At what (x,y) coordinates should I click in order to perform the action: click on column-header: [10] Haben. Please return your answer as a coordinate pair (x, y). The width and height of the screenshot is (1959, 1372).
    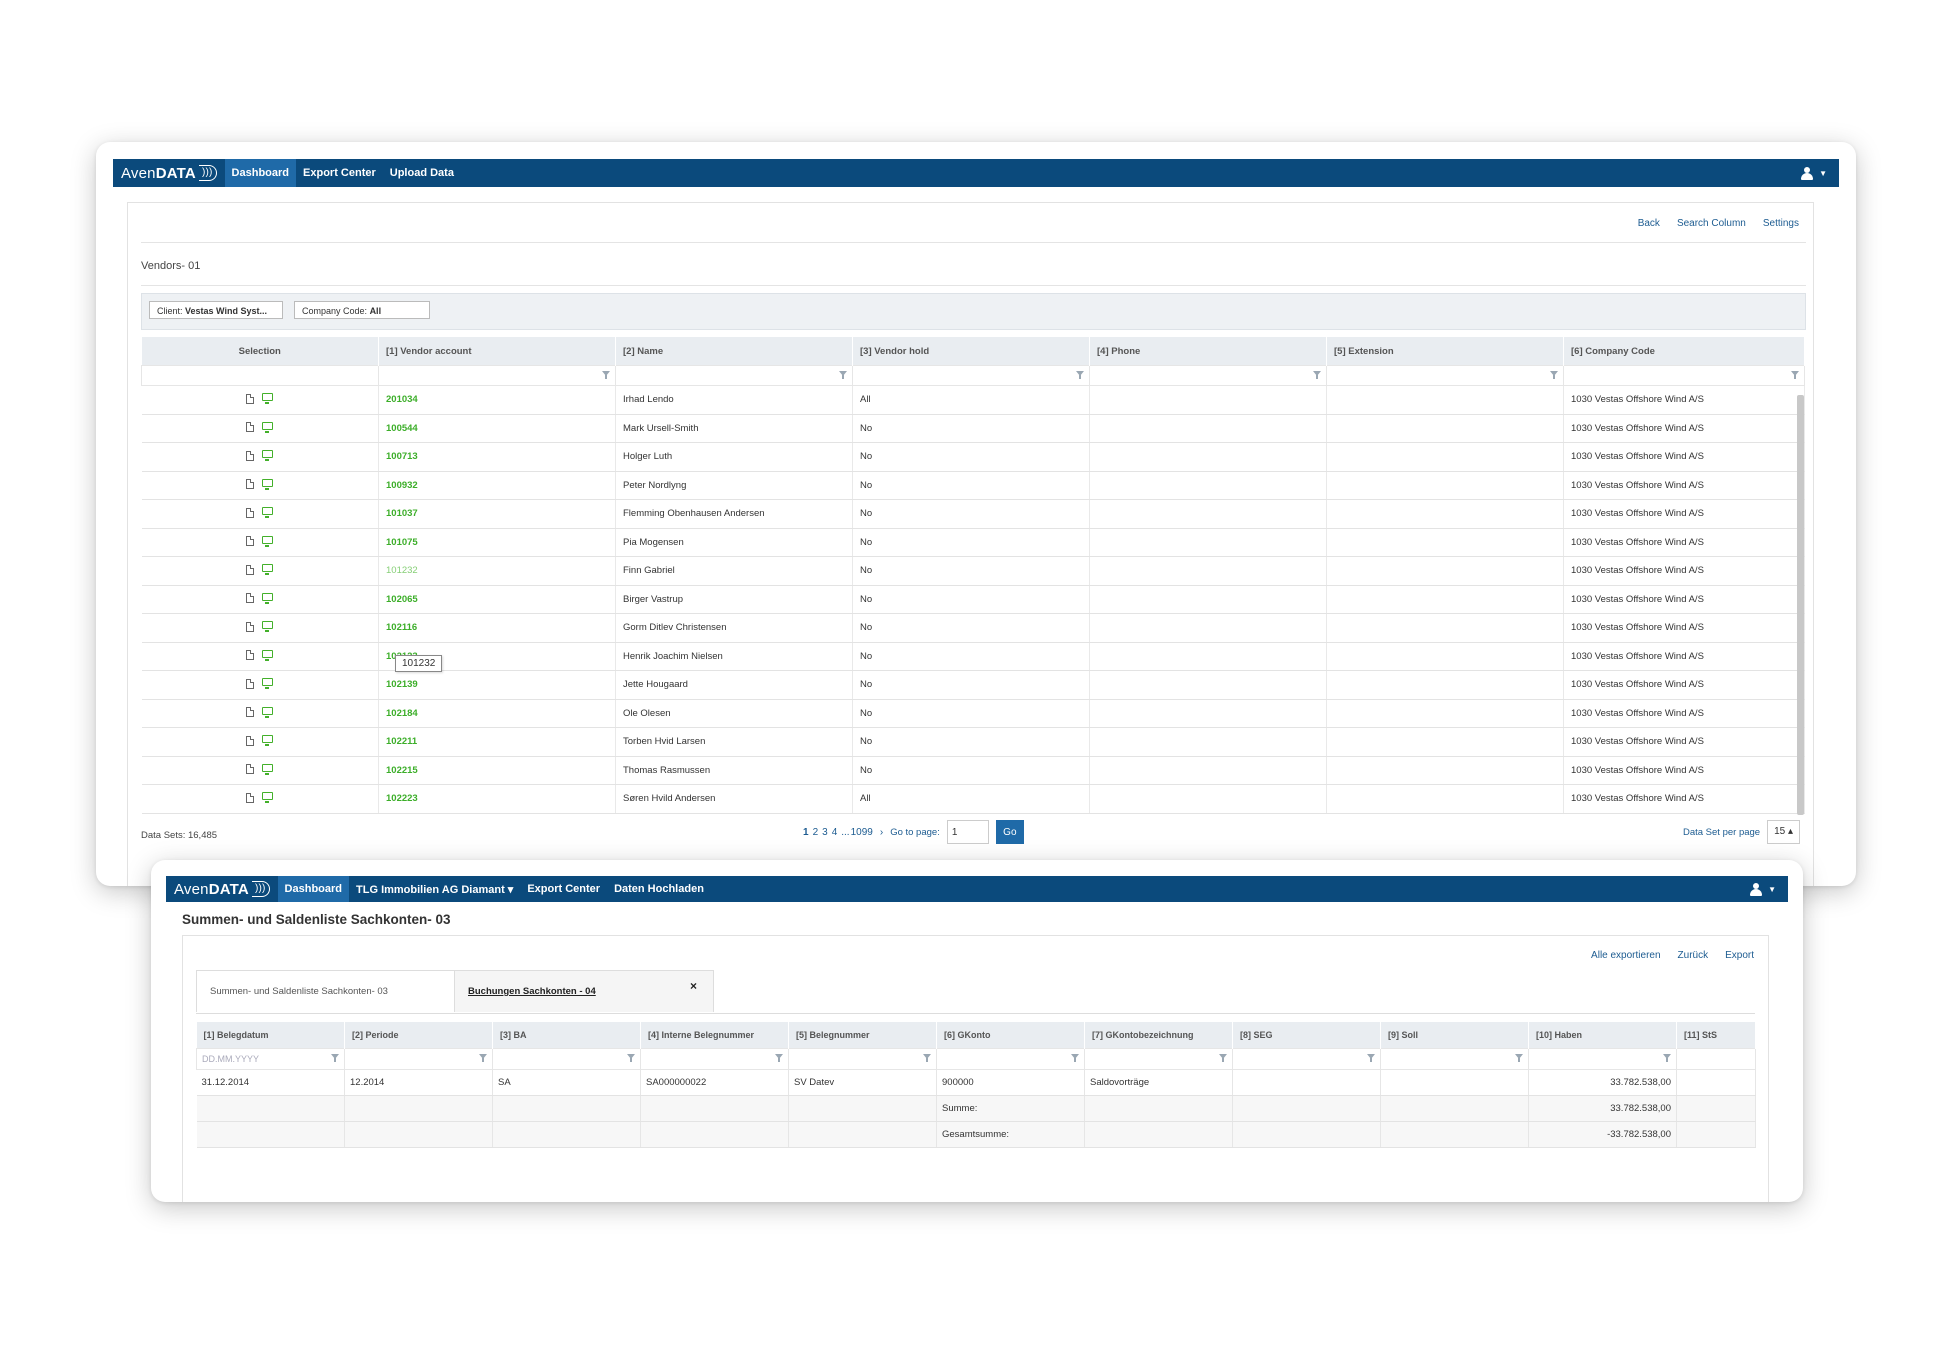
    Looking at the image, I should click on (1602, 1035).